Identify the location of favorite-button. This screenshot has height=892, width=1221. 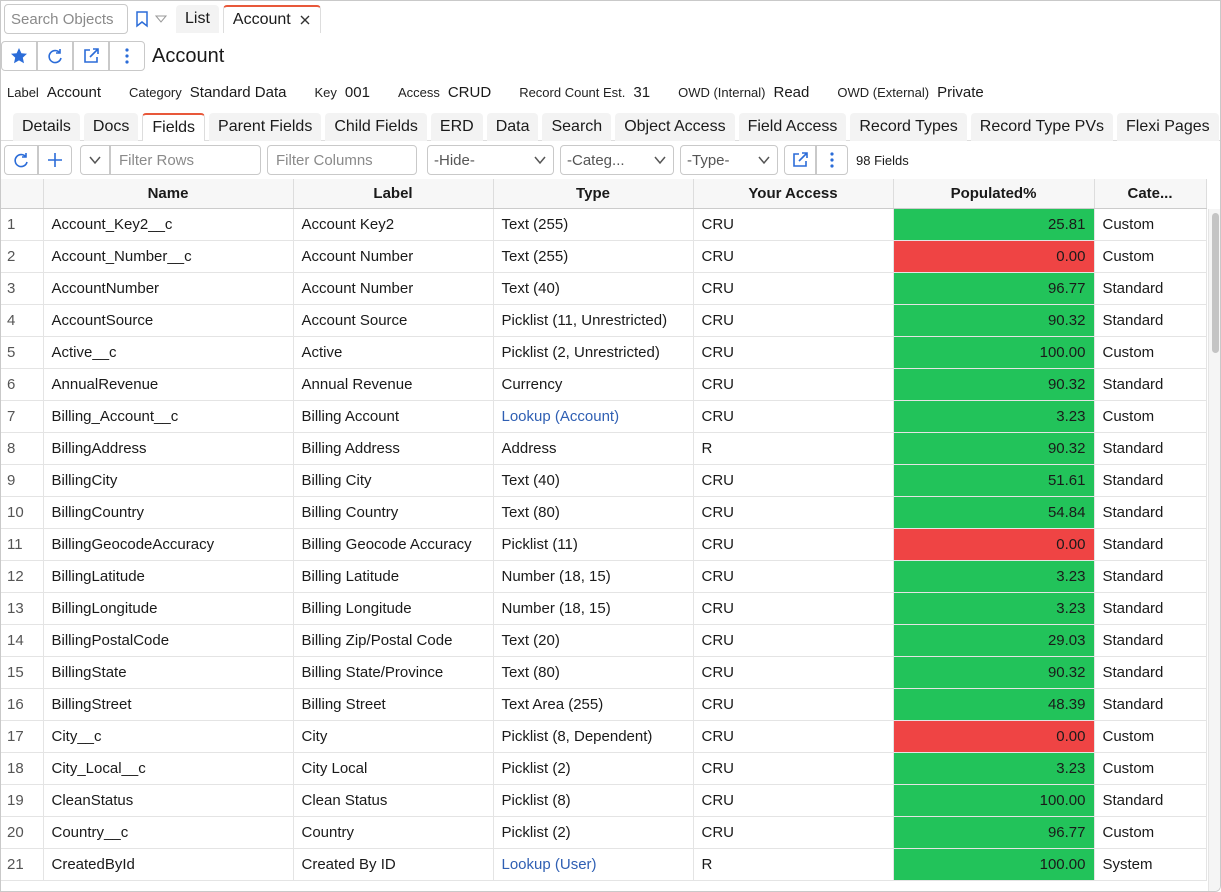
(19, 56).